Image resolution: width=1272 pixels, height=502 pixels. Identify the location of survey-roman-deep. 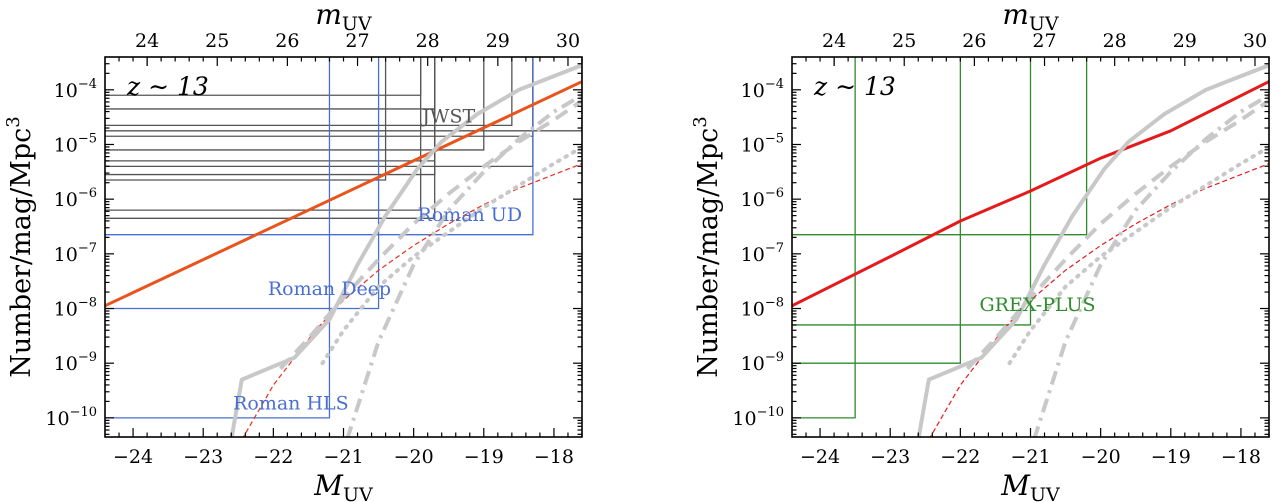
(242, 183).